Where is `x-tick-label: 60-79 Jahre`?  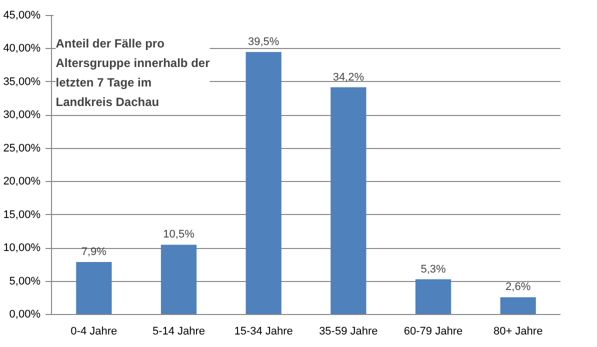
x-tick-label: 60-79 Jahre is located at coordinates (433, 332).